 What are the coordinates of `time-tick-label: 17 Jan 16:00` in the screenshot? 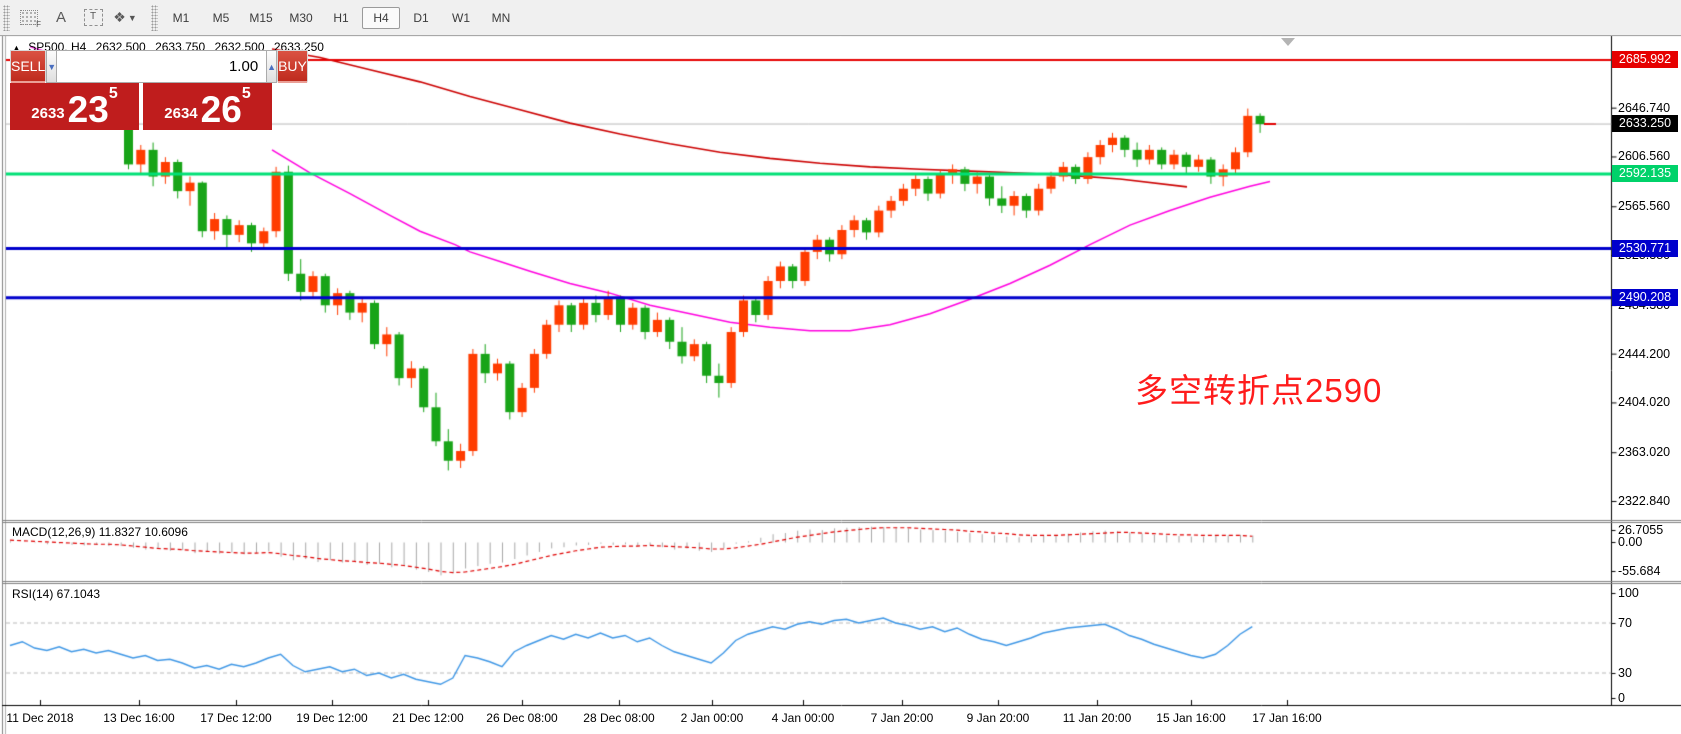 It's located at (1287, 718).